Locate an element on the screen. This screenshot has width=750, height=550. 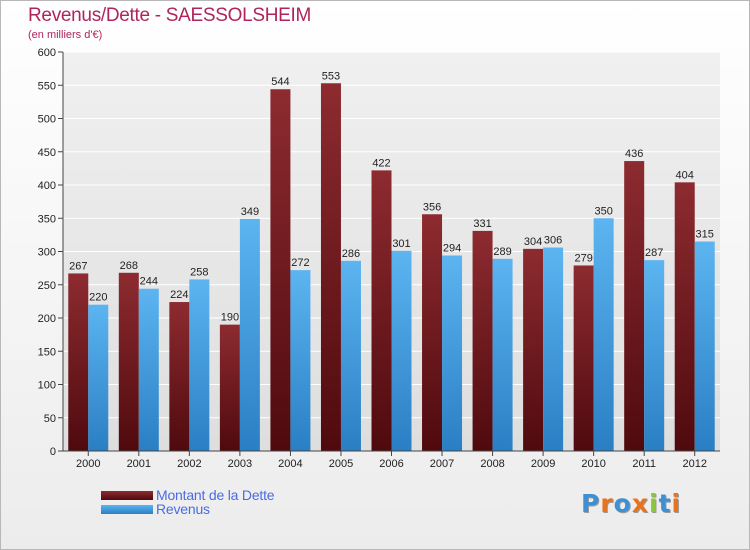
data-label-debt: 422 is located at coordinates (381, 163).